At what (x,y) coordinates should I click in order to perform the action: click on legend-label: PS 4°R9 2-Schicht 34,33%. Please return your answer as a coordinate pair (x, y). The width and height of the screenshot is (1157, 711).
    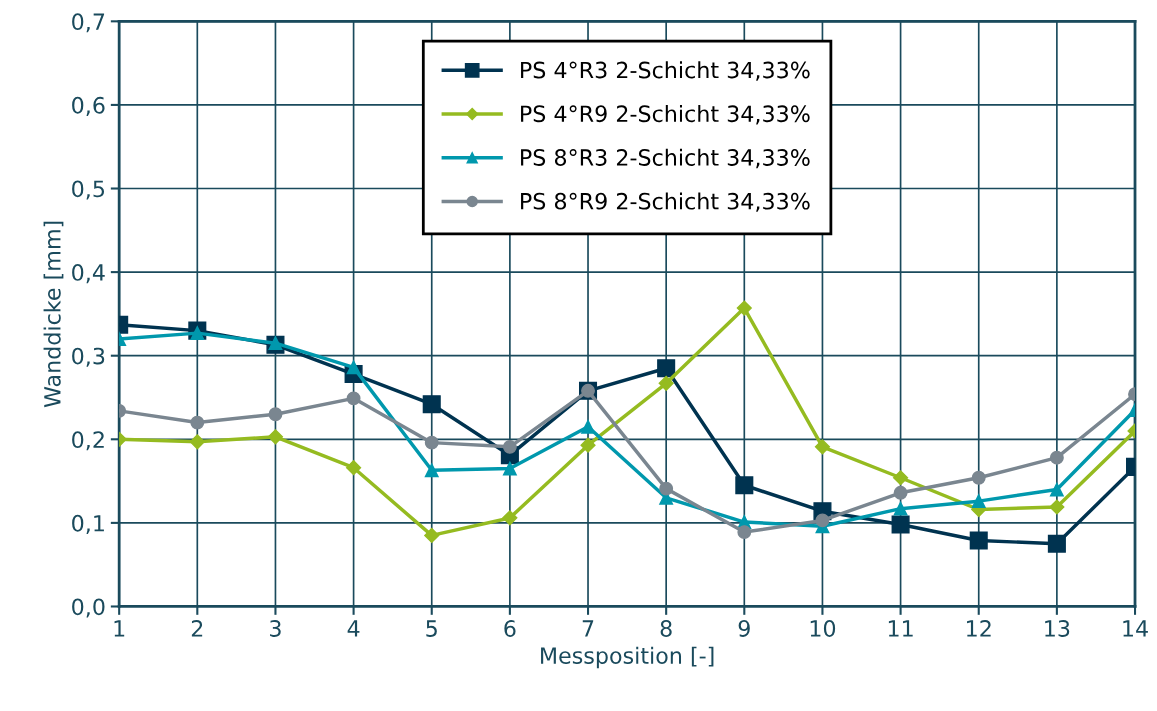
    Looking at the image, I should click on (665, 114).